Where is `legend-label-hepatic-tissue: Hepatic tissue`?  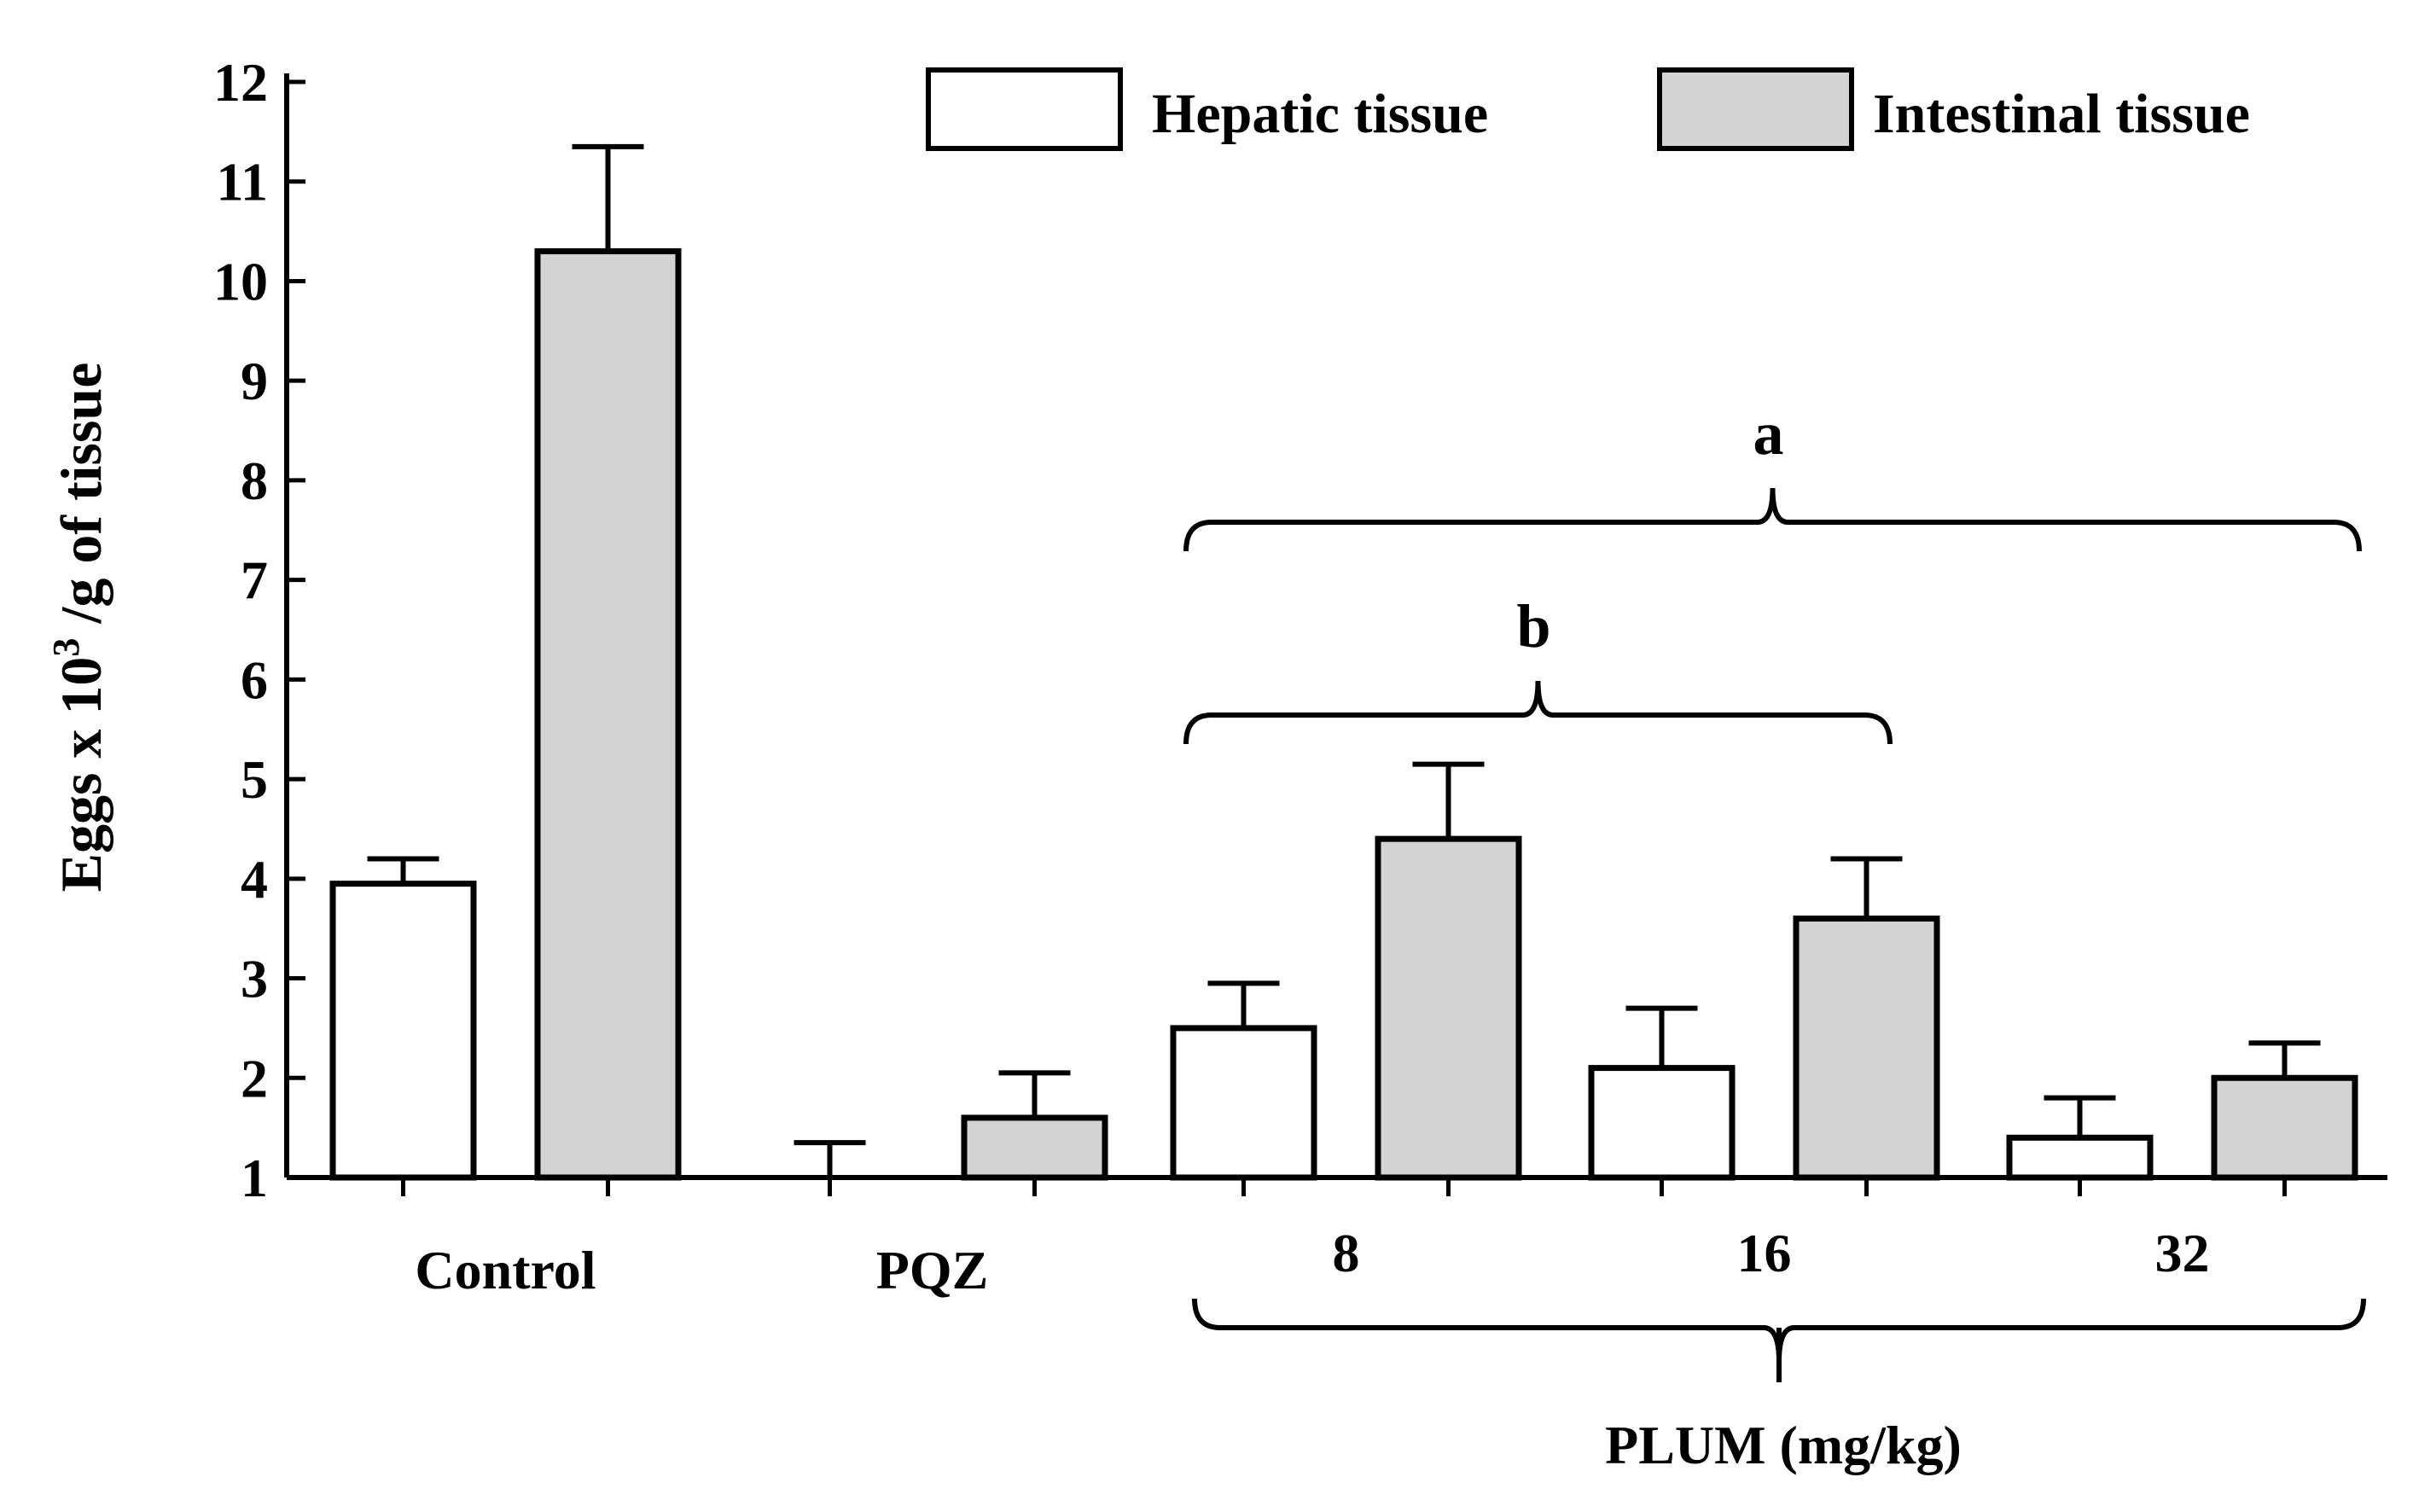
legend-label-hepatic-tissue: Hepatic tissue is located at coordinates (1320, 114).